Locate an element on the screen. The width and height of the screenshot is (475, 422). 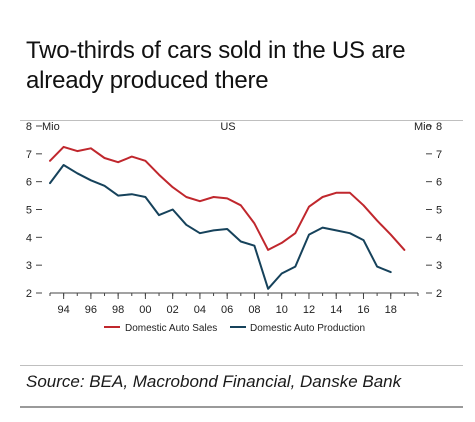
y-tick-label-right: 2 is located at coordinates (439, 294).